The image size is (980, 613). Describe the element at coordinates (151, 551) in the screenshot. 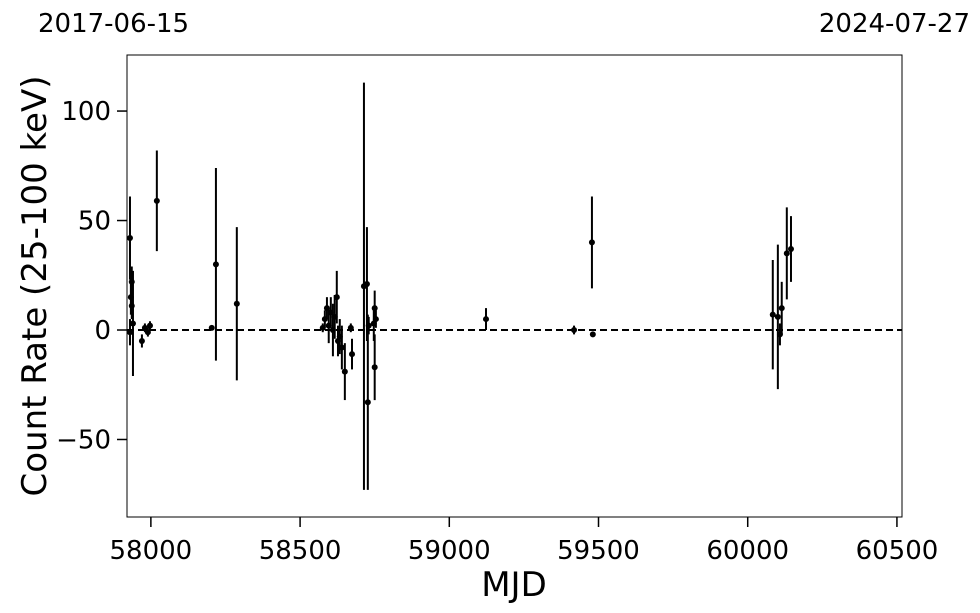

I see `x-tick-label: 58000` at that location.